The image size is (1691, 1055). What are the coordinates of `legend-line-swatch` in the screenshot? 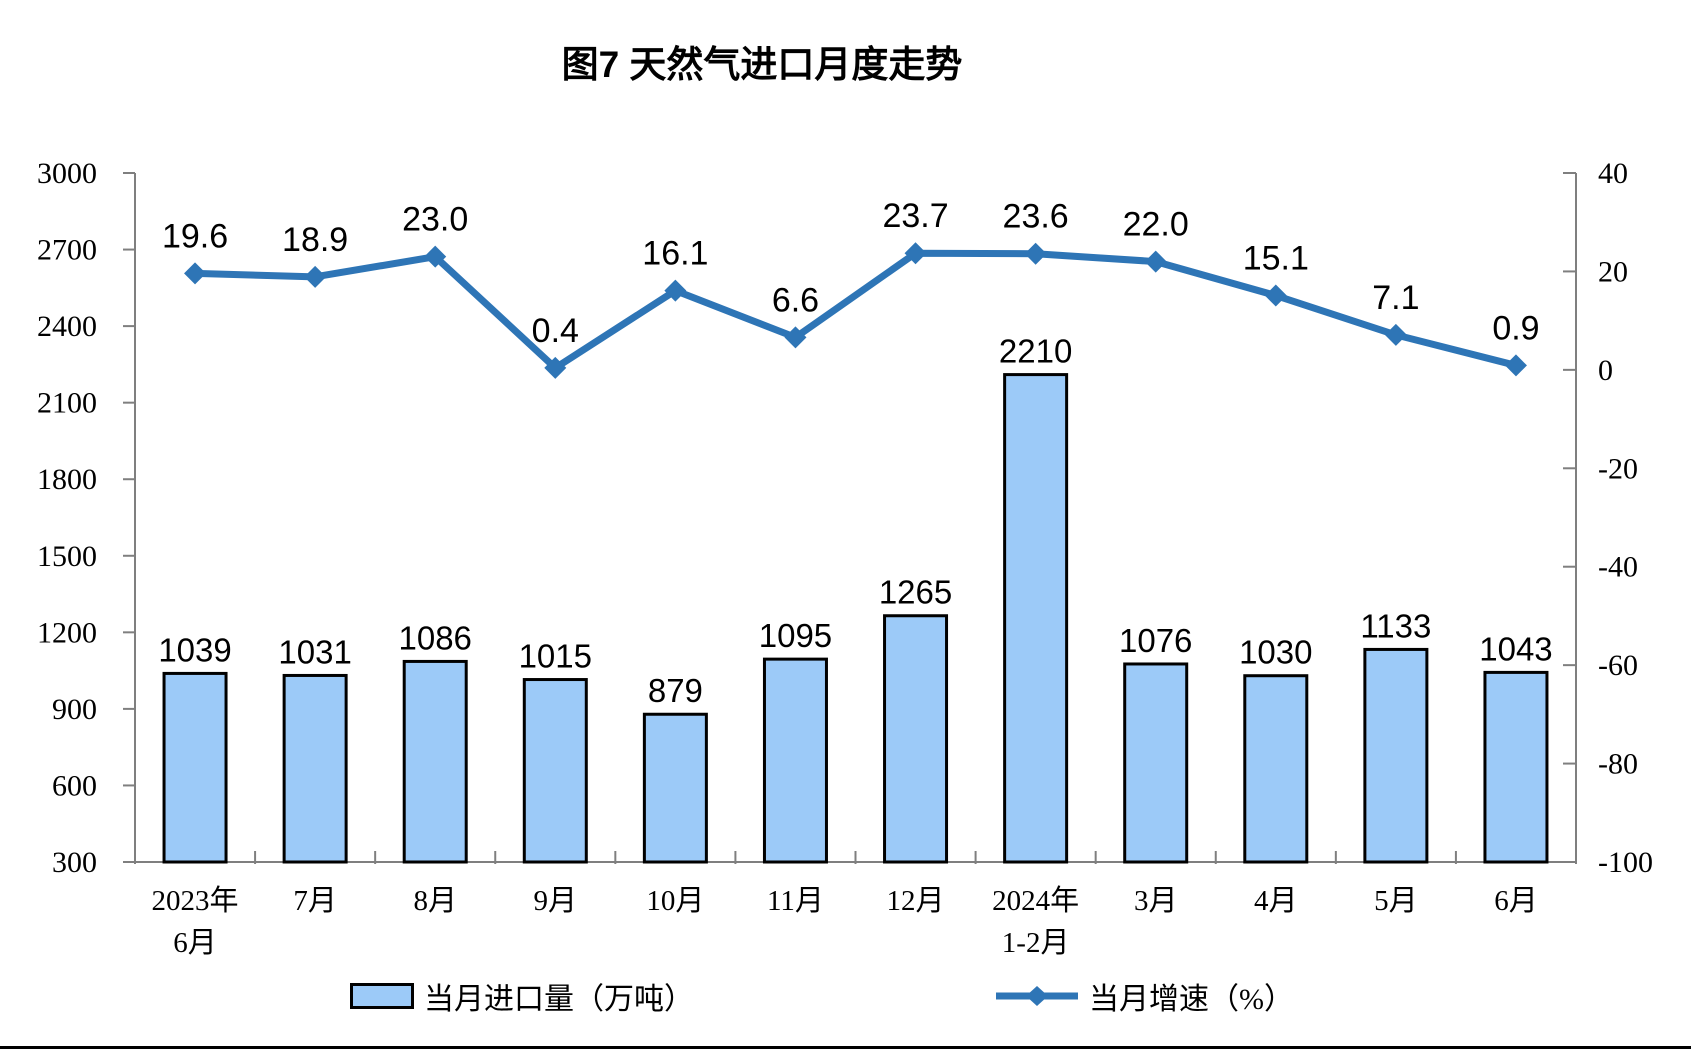 It's located at (1037, 996).